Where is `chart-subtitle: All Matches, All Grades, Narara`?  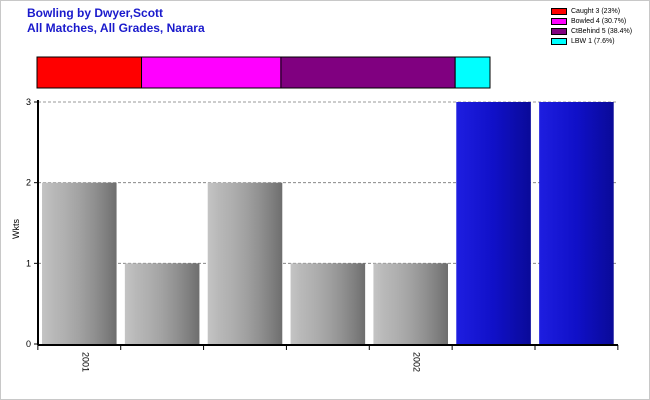 chart-subtitle: All Matches, All Grades, Narara is located at coordinates (116, 28).